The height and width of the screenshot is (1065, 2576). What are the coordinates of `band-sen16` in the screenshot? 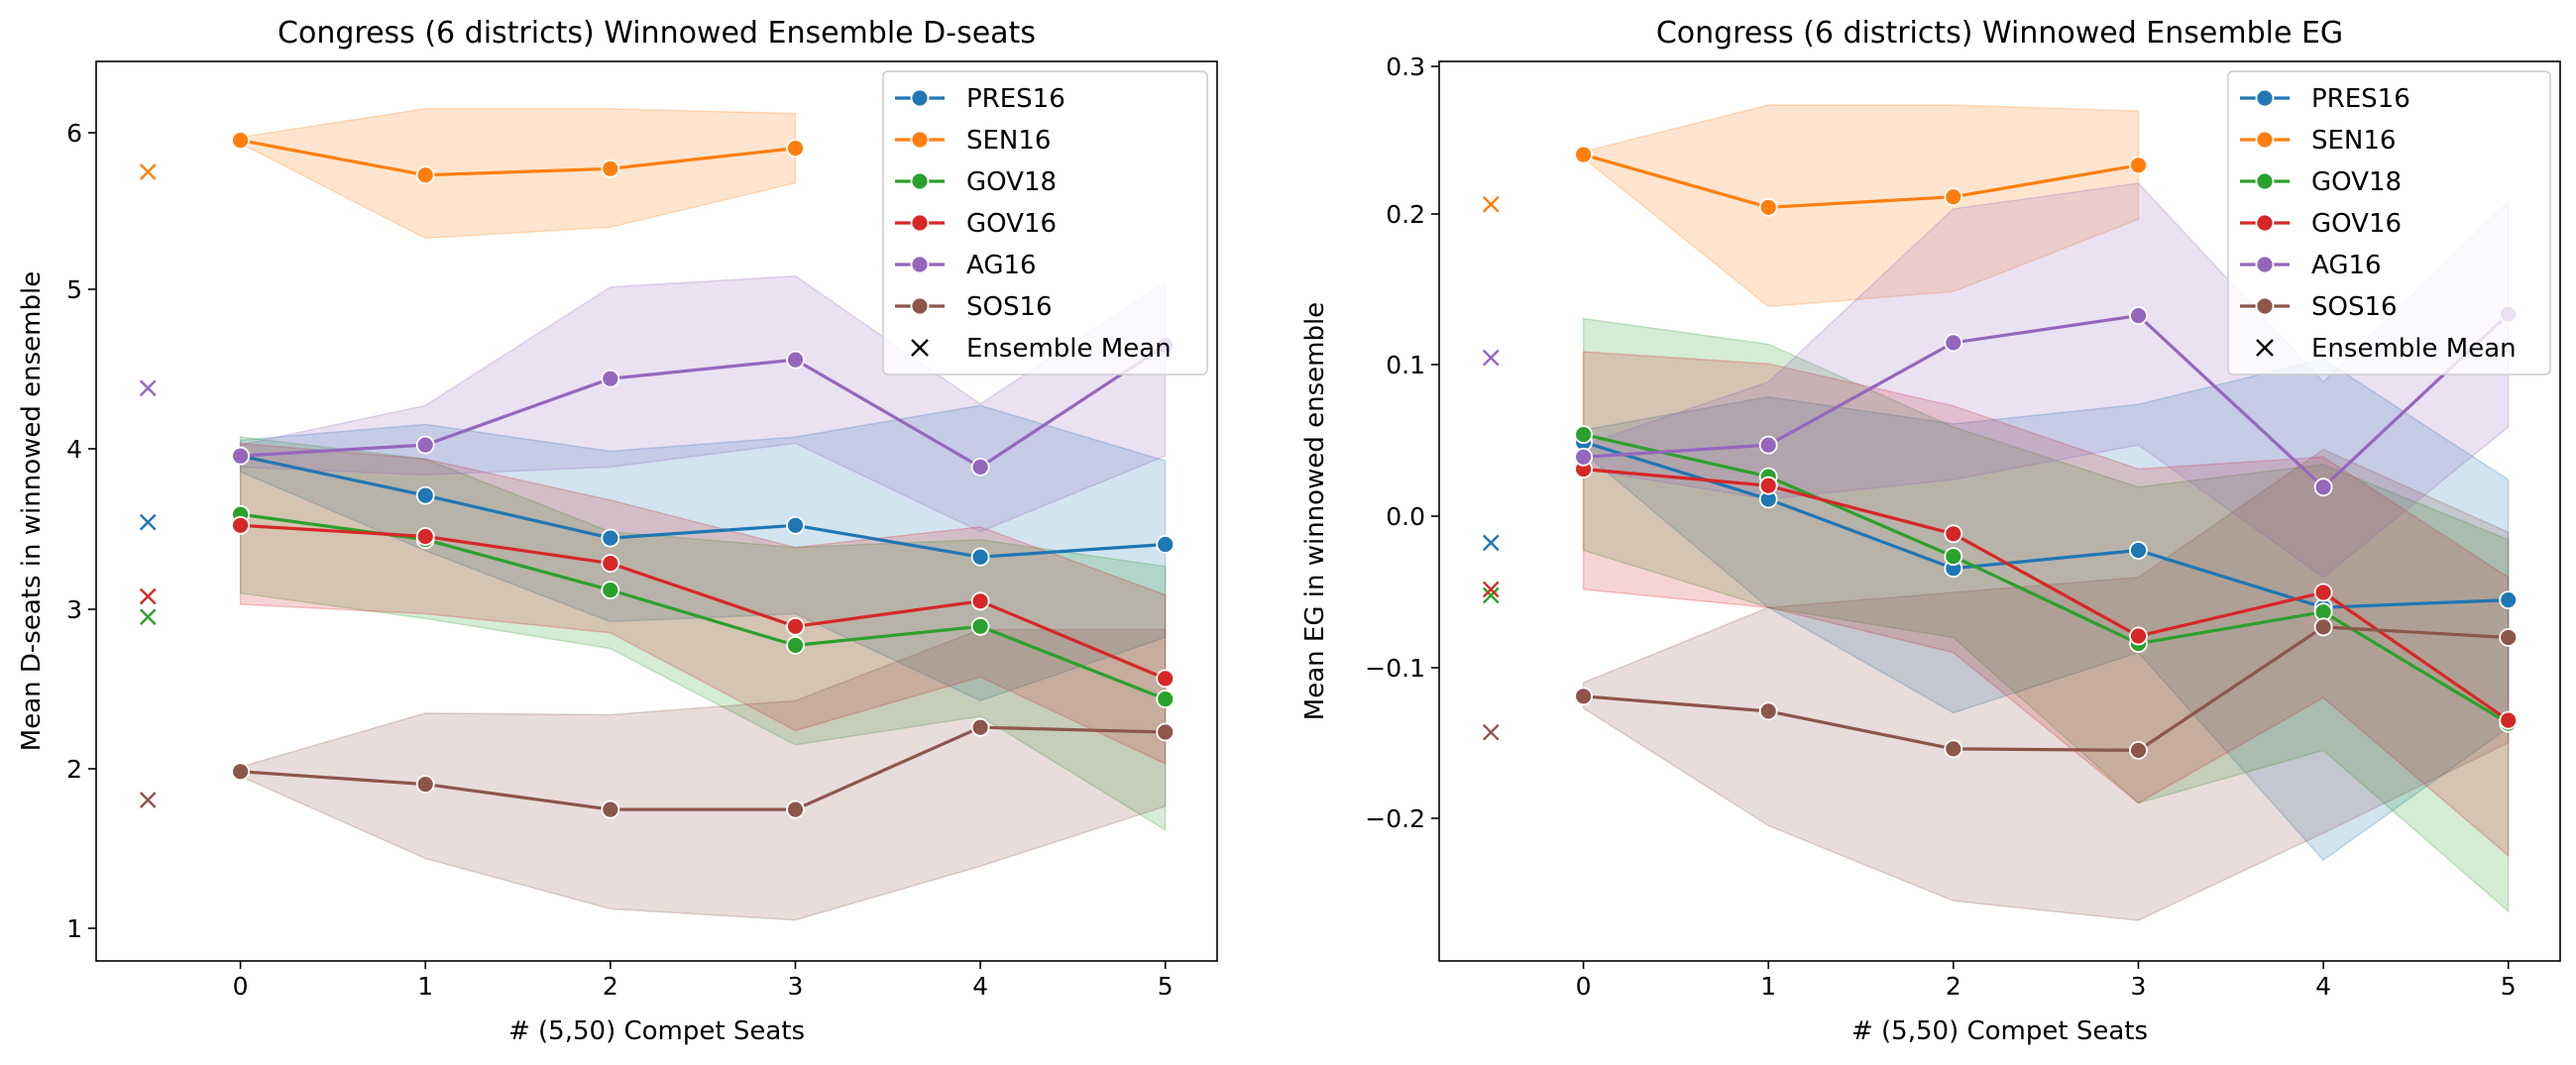 It's located at (518, 174).